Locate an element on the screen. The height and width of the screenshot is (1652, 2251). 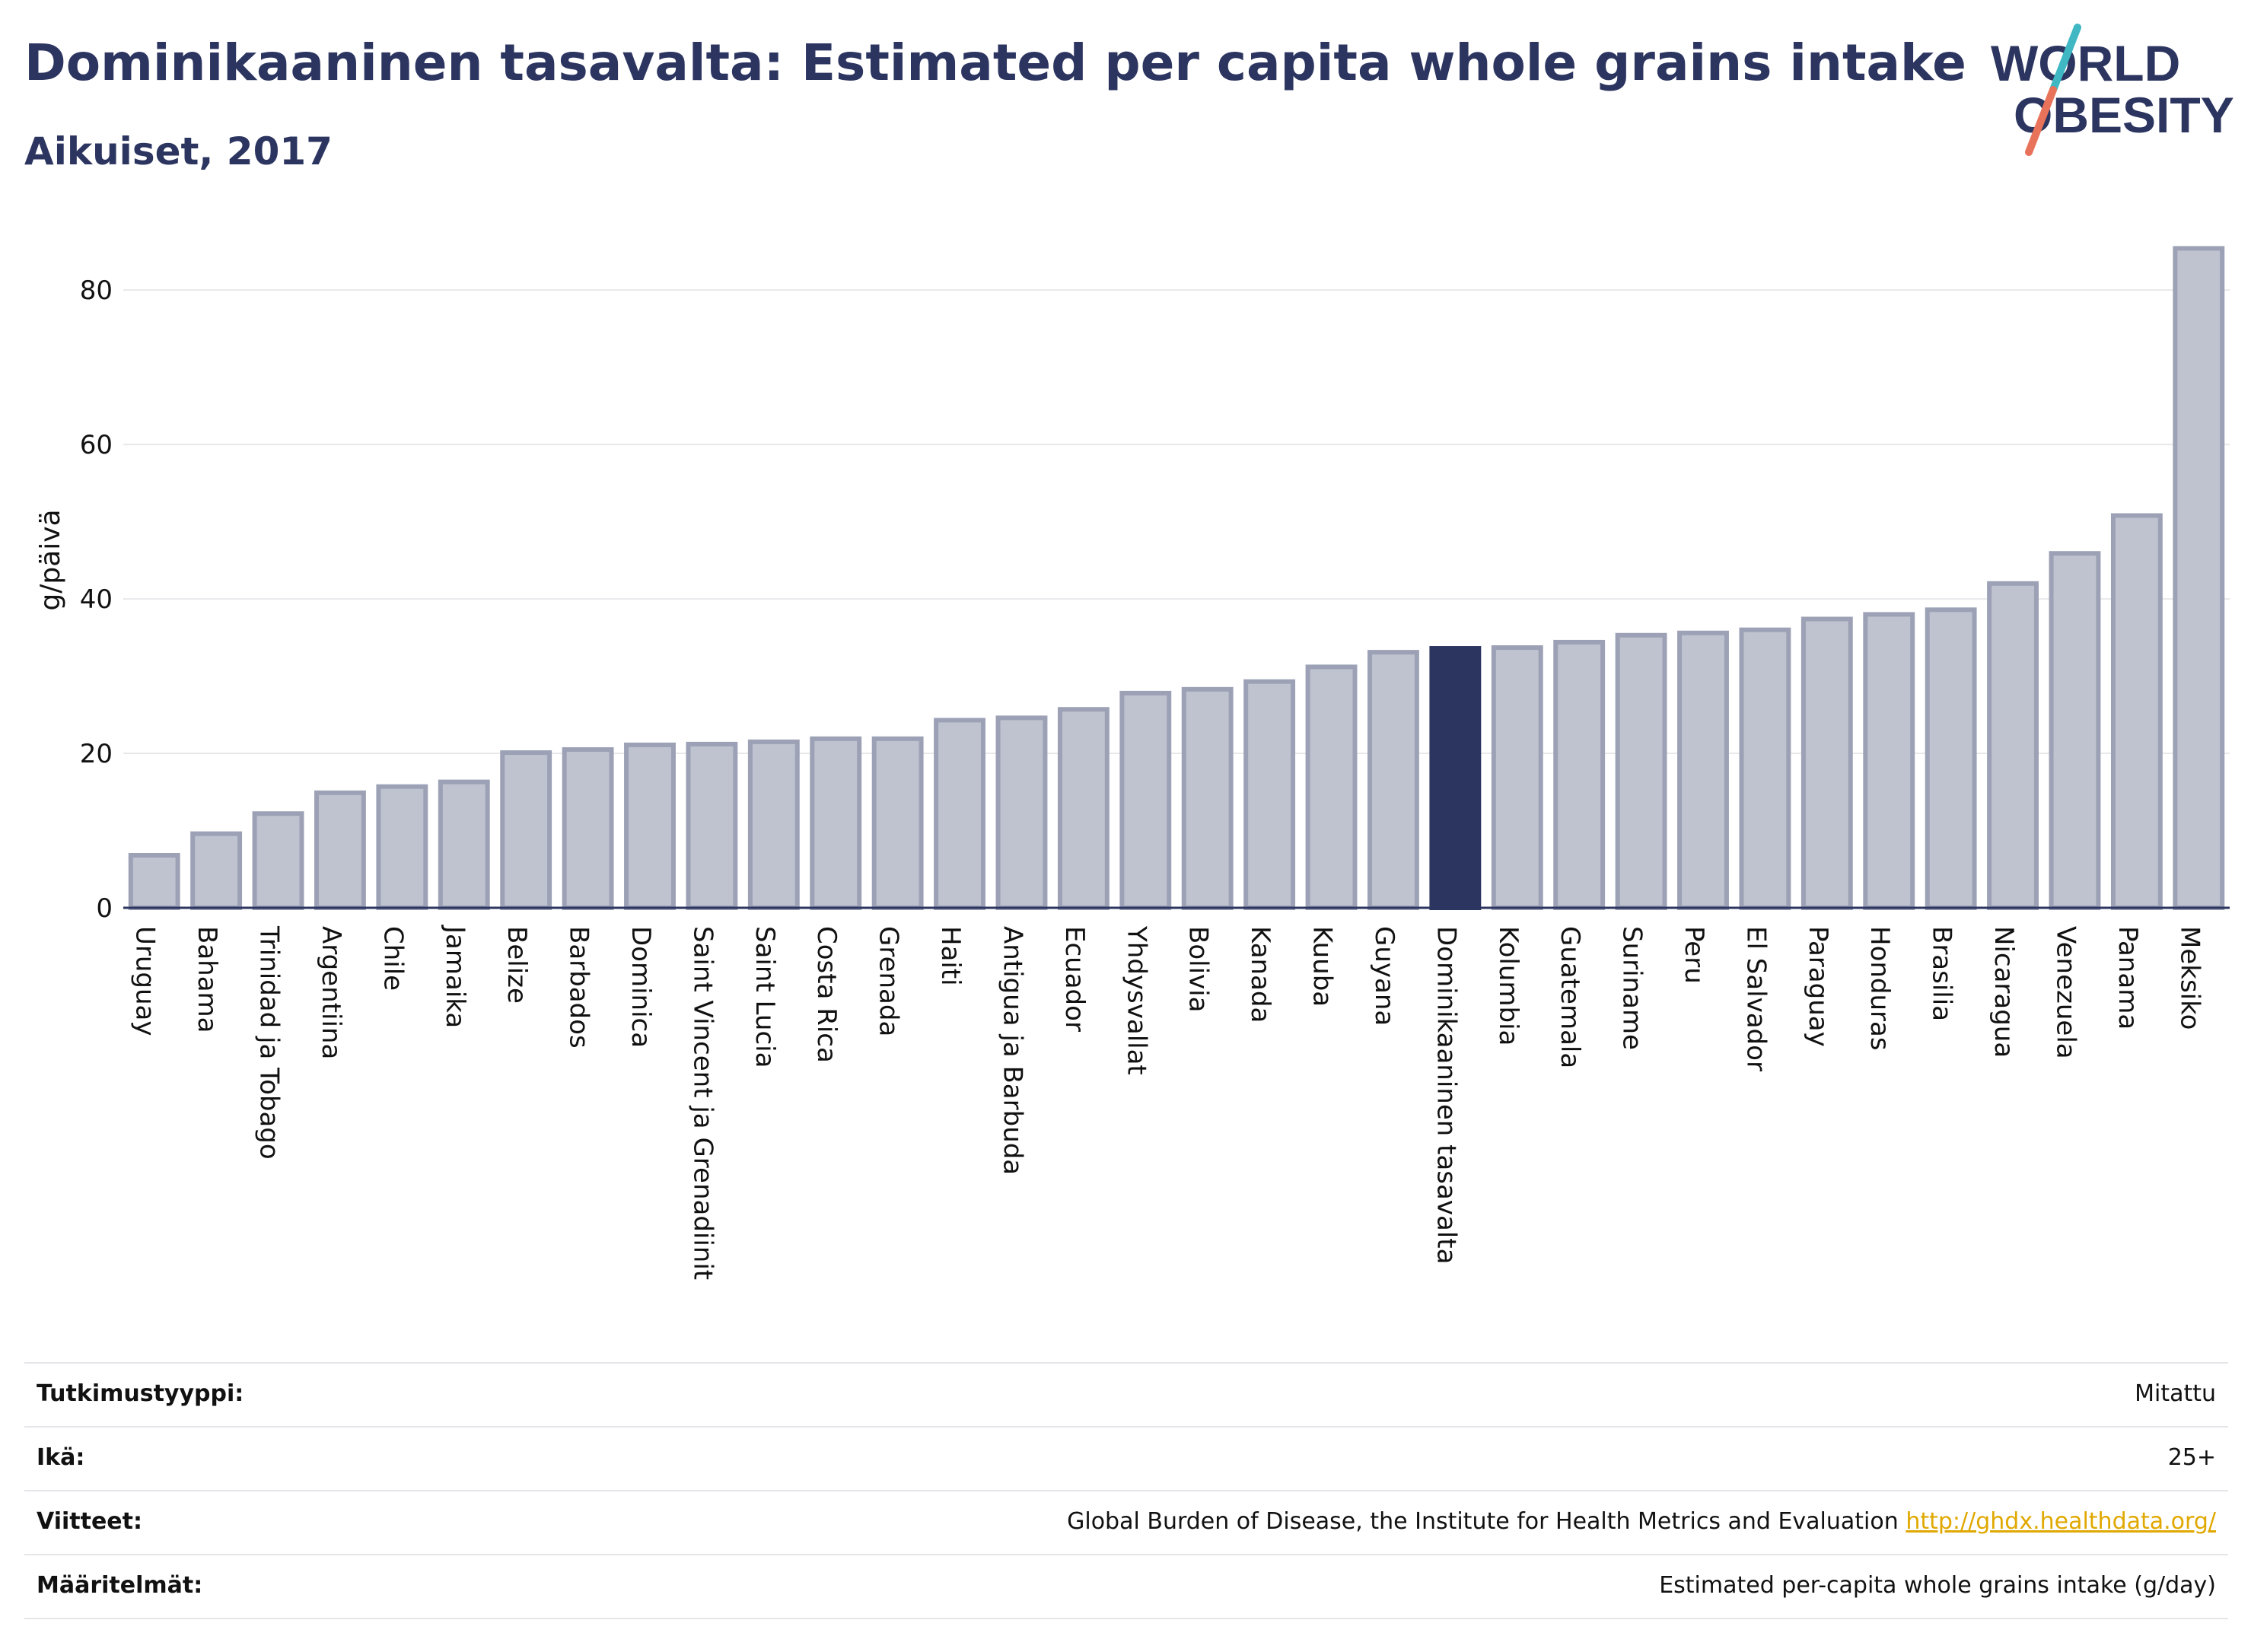
x-tick-label: Nicaragua is located at coordinates (2003, 992).